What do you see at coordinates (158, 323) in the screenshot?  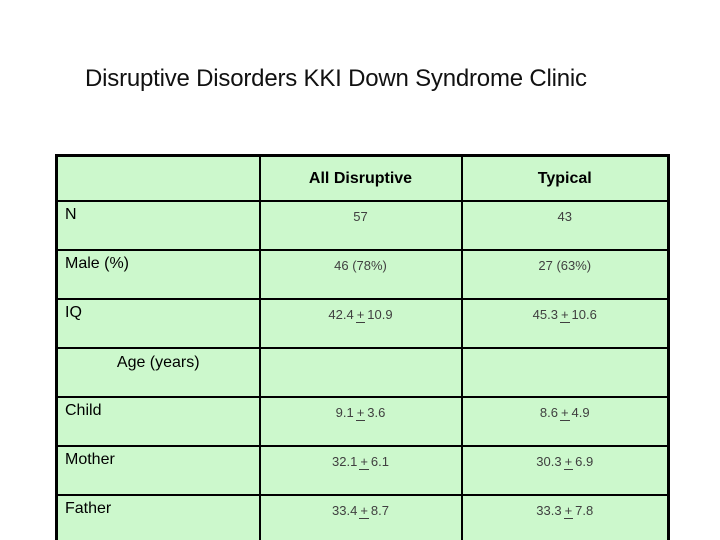 I see `row-label: IQ` at bounding box center [158, 323].